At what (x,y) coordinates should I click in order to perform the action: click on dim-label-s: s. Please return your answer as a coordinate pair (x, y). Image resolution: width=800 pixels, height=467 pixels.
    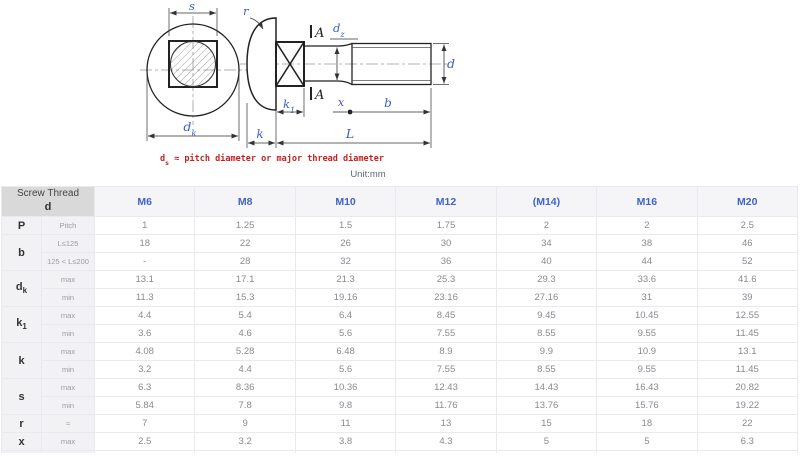
    Looking at the image, I should click on (192, 6).